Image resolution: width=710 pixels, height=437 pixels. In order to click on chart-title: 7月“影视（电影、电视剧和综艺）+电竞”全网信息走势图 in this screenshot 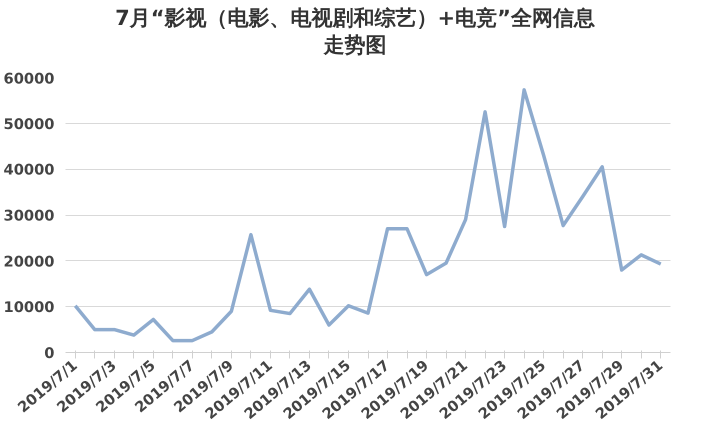, I will do `click(355, 32)`.